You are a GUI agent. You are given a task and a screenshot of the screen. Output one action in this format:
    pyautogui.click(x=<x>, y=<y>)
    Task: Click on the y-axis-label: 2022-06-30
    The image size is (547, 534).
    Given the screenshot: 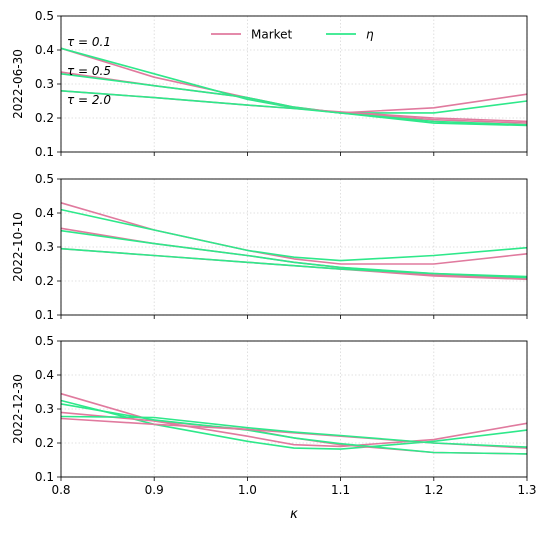 What is the action you would take?
    pyautogui.click(x=18, y=84)
    